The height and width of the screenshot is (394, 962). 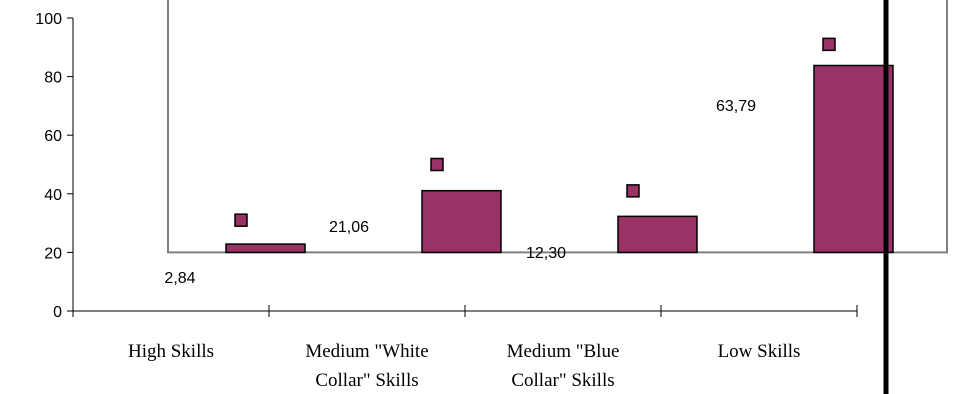 What do you see at coordinates (366, 351) in the screenshot?
I see `x-category-label: Medium "White` at bounding box center [366, 351].